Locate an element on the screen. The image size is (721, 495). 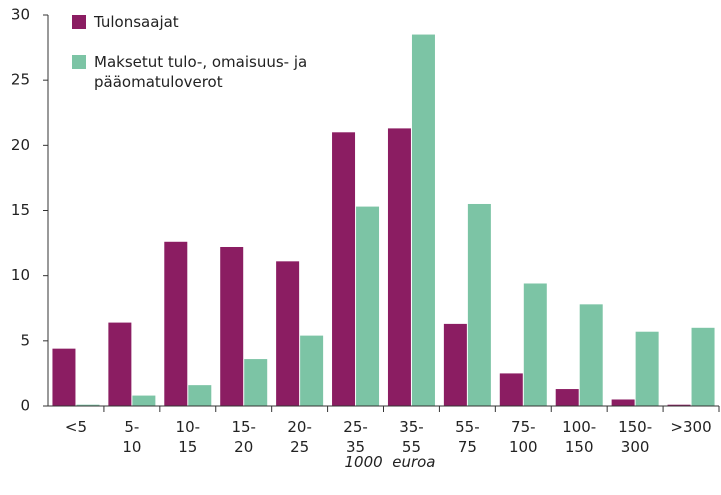
y-tick-label: 20 is located at coordinates (20, 145).